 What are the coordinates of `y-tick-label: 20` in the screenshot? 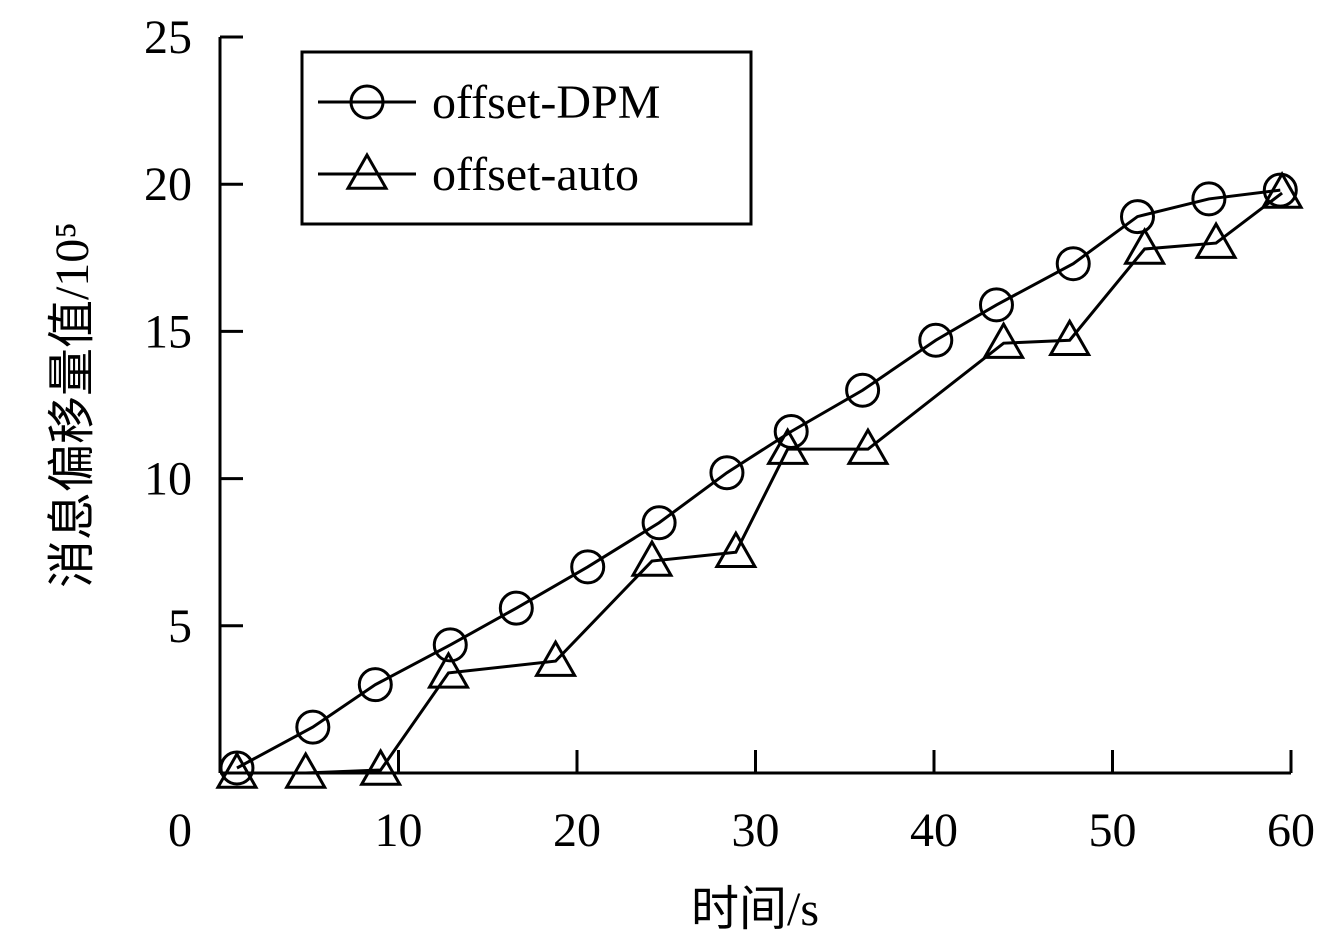 It's located at (168, 184).